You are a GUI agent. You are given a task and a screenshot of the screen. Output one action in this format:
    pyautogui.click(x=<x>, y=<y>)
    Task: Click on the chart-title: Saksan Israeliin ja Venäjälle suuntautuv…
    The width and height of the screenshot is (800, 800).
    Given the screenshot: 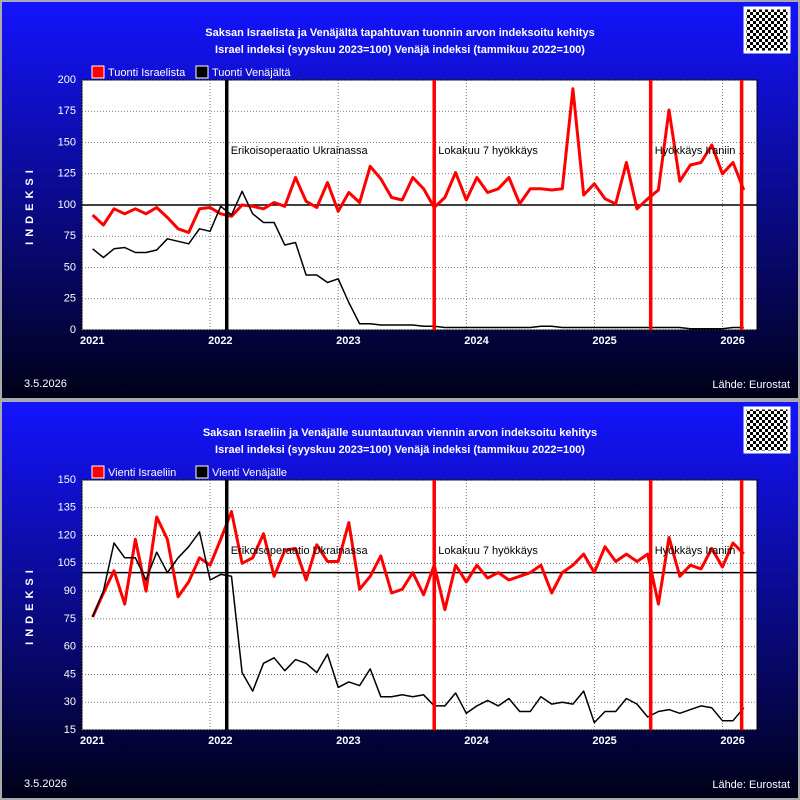 What is the action you would take?
    pyautogui.click(x=400, y=433)
    